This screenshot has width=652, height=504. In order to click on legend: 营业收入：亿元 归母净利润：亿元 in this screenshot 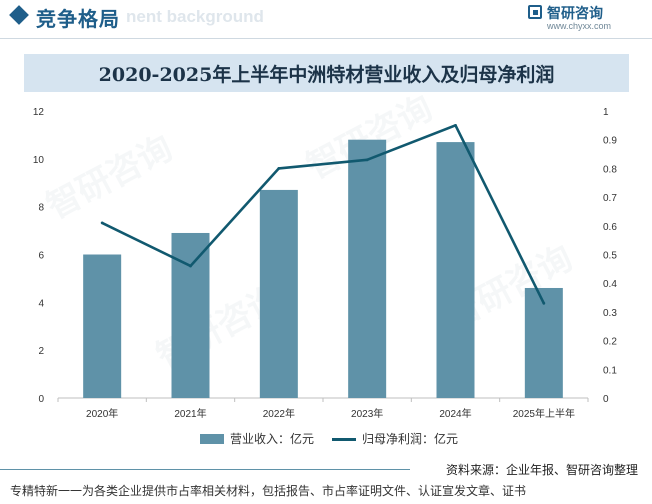, I will do `click(326, 439)`.